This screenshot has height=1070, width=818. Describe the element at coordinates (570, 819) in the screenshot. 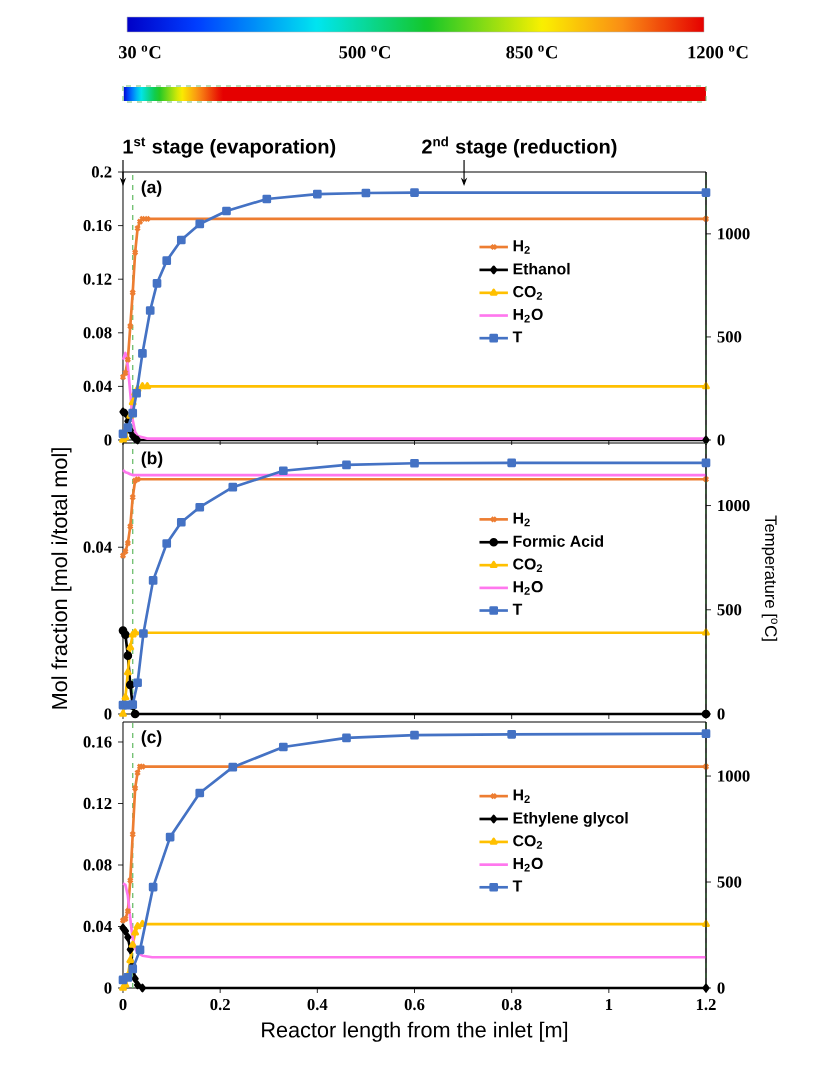

I see `legend-label: Ethylene glycol` at that location.